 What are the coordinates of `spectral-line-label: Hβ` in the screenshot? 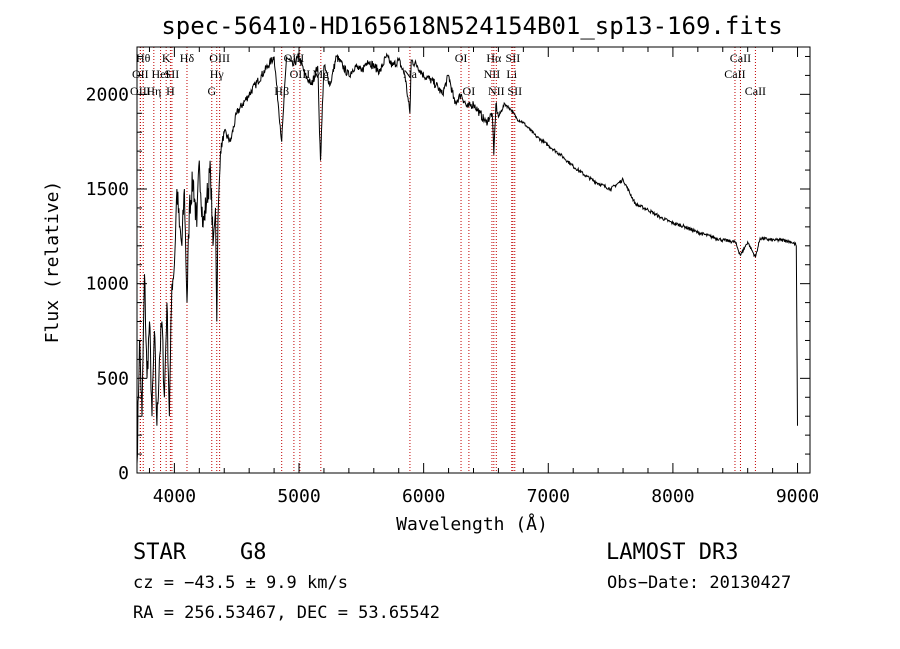 It's located at (281, 91).